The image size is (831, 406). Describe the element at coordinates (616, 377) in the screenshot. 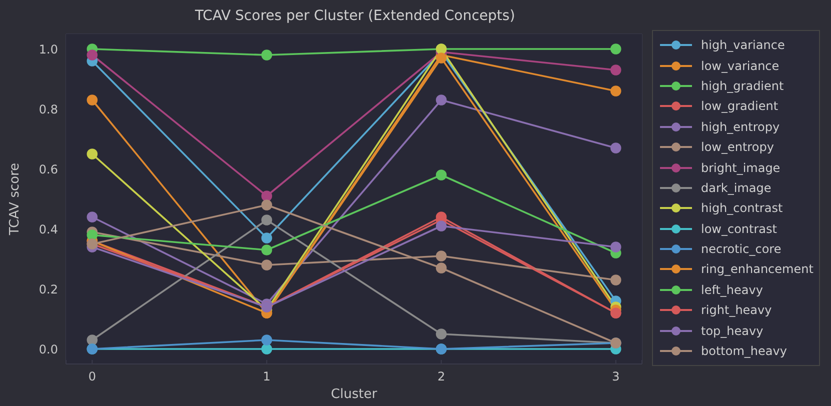

I see `x-tick-label: 3` at that location.